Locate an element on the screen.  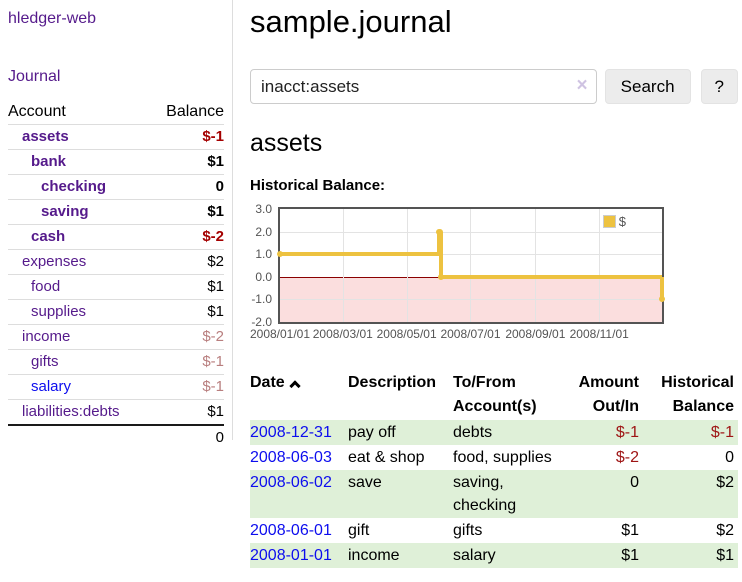
register-row: 2008-06-02 save saving, checking 0 $2 is located at coordinates (494, 494).